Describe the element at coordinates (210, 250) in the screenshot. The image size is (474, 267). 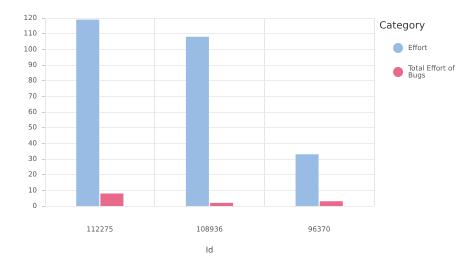
I see `x-axis-title: Id` at that location.